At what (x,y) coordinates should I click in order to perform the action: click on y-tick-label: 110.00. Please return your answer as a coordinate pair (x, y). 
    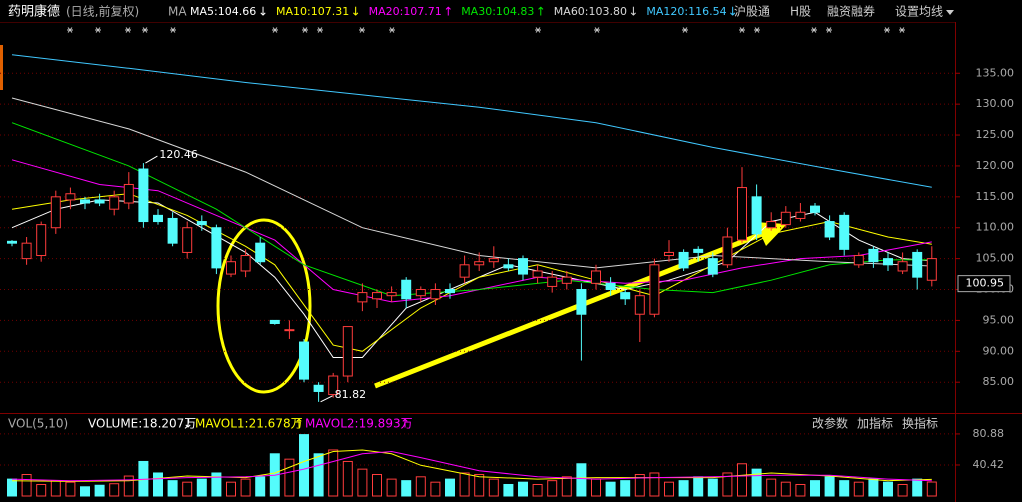
    Looking at the image, I should click on (995, 227).